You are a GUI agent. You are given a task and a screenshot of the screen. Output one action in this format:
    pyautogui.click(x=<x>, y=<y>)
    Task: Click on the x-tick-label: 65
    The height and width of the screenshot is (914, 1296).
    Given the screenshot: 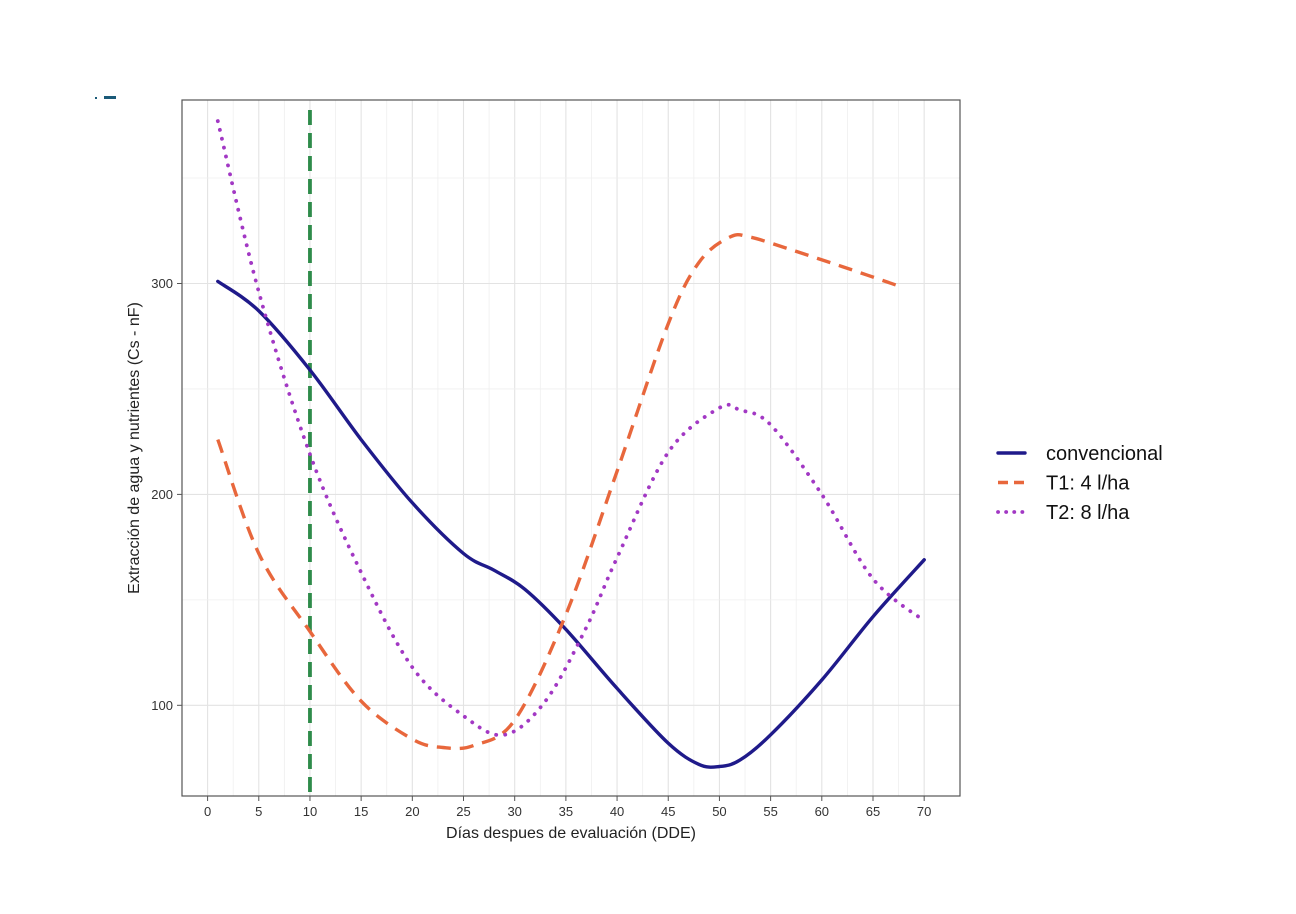 What is the action you would take?
    pyautogui.click(x=873, y=811)
    